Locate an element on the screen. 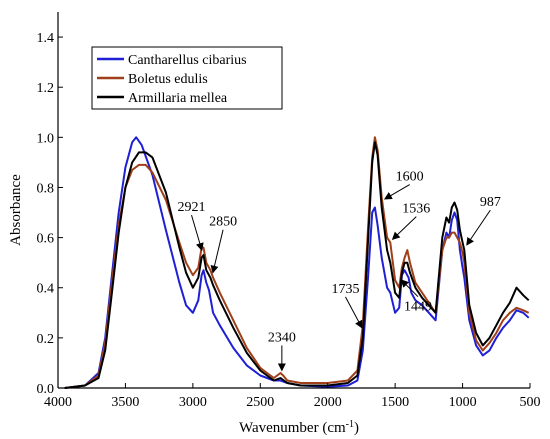  annotation-2921: 2921 is located at coordinates (192, 226).